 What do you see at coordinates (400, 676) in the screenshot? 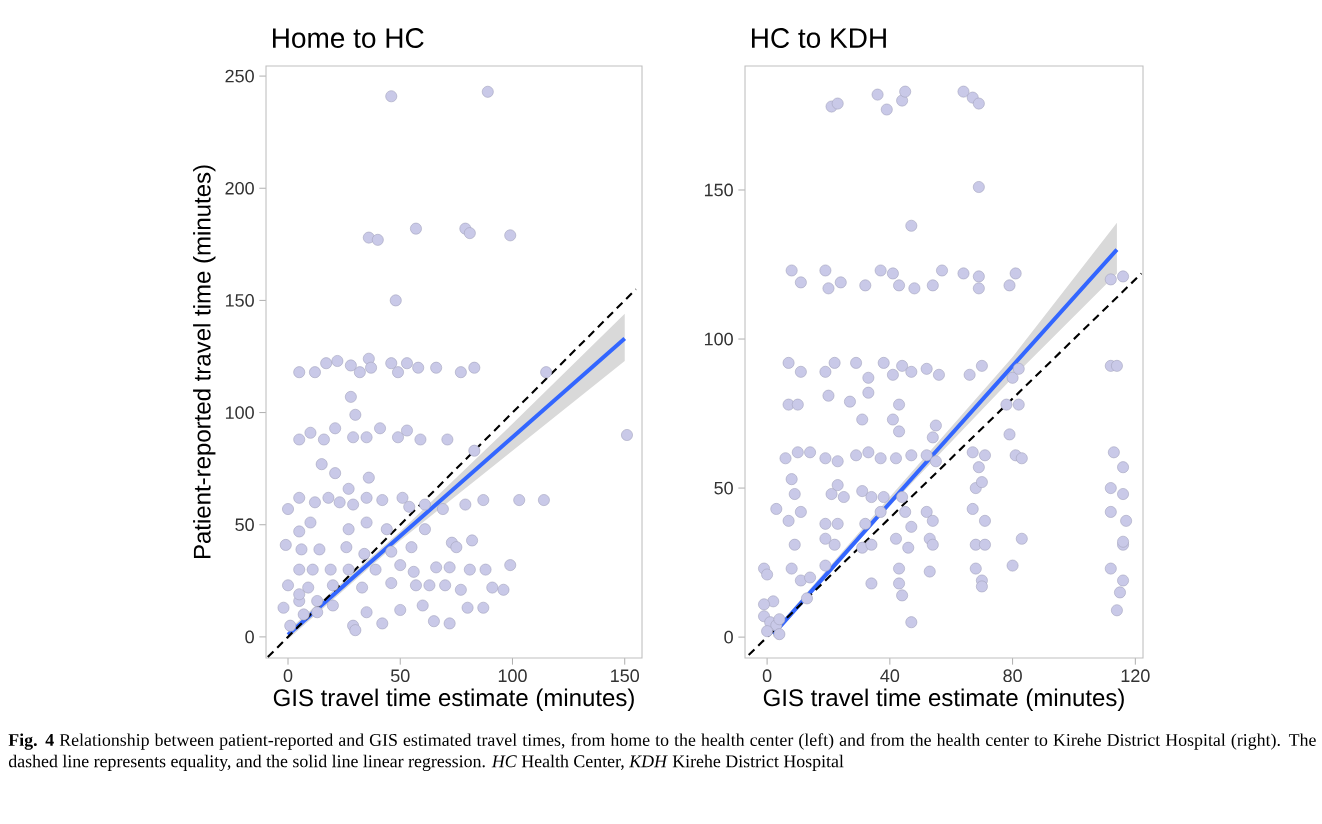
I see `x-tick-label: 50` at bounding box center [400, 676].